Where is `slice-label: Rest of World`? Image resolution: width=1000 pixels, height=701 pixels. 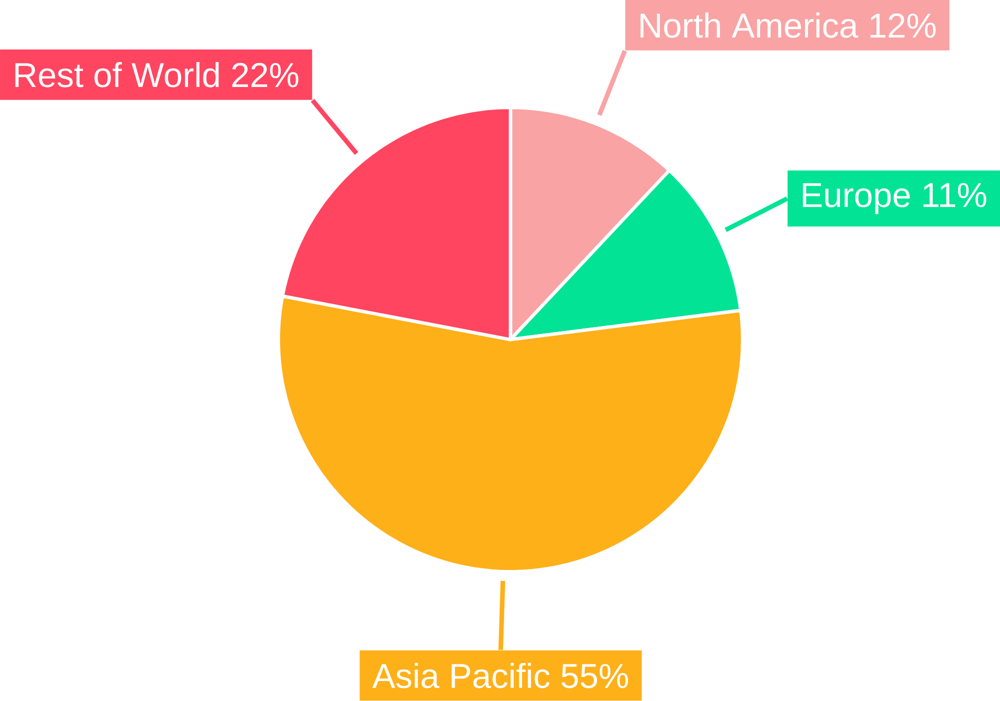 slice-label: Rest of World is located at coordinates (117, 75).